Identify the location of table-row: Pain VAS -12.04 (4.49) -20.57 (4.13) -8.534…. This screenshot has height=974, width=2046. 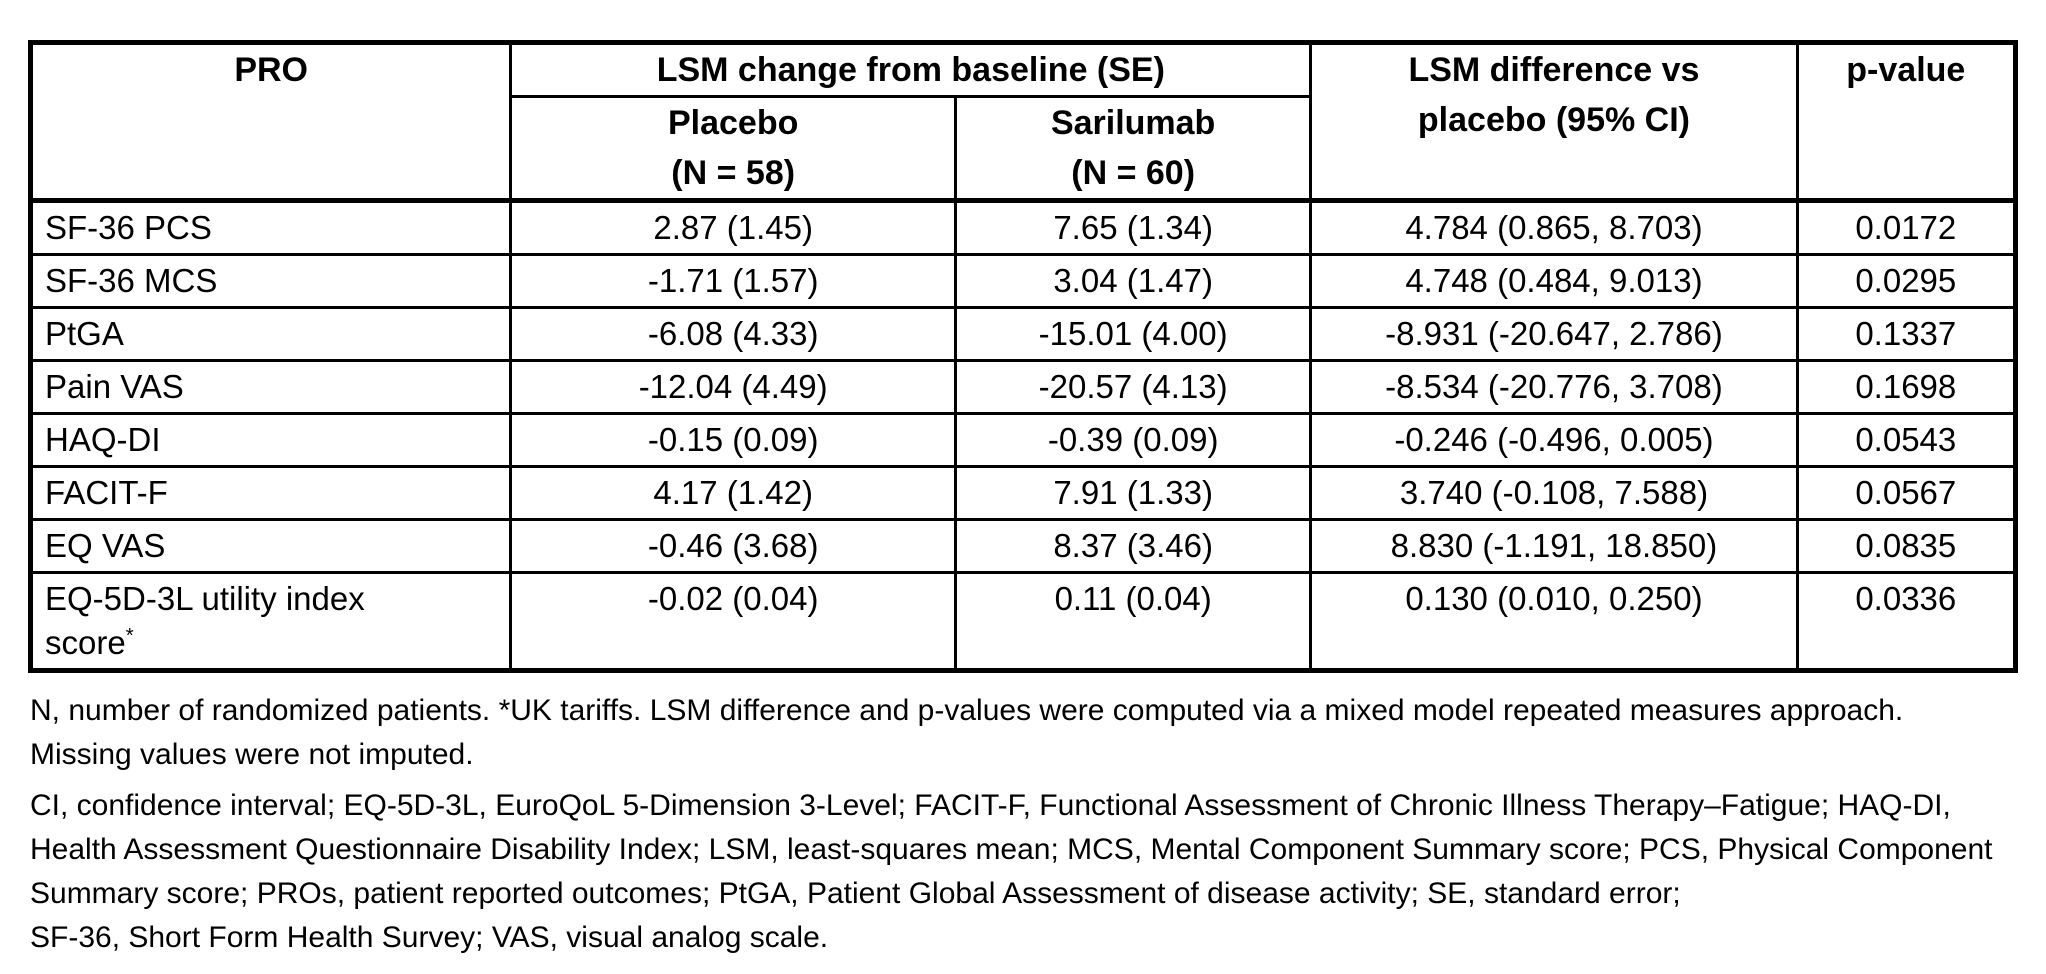
(1023, 387).